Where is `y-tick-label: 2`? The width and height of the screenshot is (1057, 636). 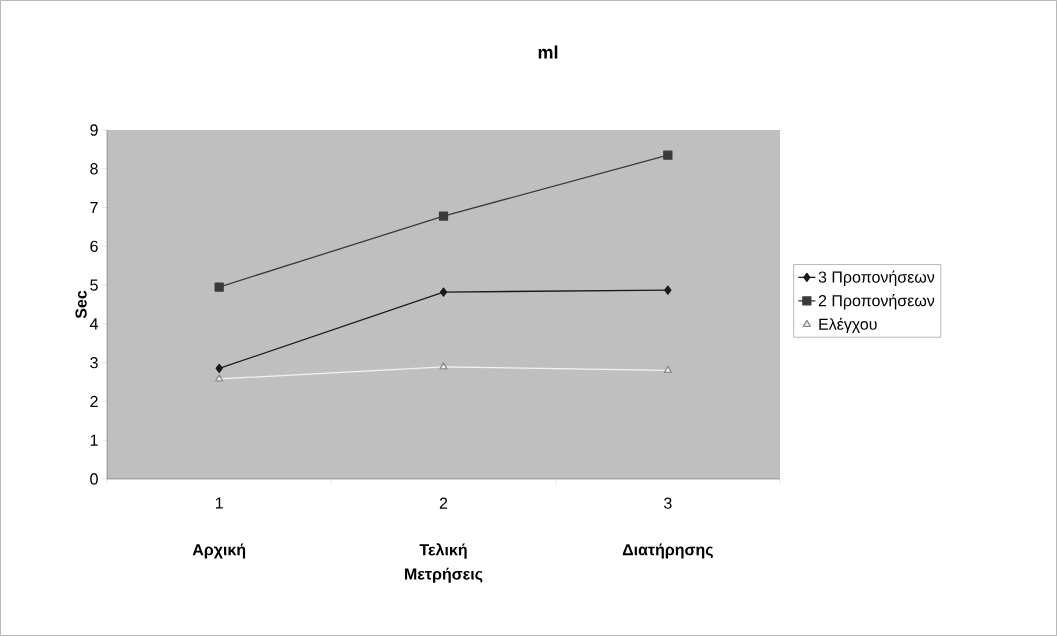
y-tick-label: 2 is located at coordinates (94, 401).